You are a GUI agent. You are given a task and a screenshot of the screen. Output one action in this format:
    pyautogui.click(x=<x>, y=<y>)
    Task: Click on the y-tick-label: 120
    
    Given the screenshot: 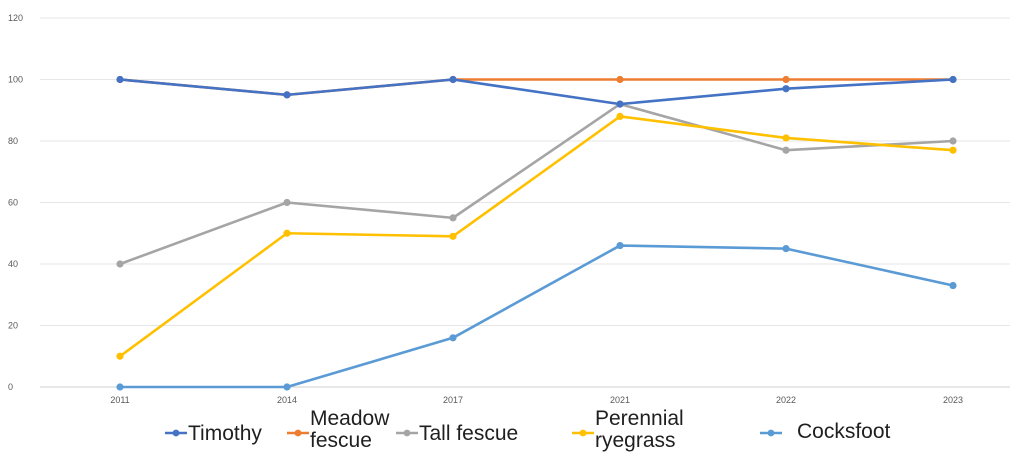 What is the action you would take?
    pyautogui.click(x=15, y=18)
    